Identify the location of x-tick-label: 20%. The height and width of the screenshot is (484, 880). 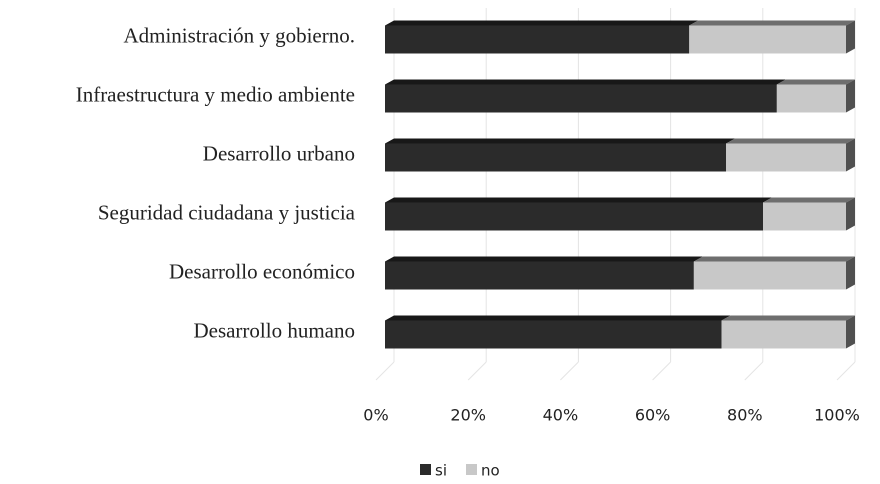
(468, 415).